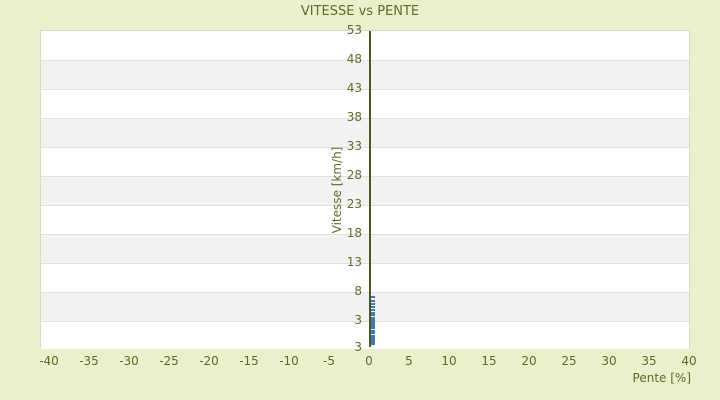  I want to click on x-tick-label: -30, so click(129, 361).